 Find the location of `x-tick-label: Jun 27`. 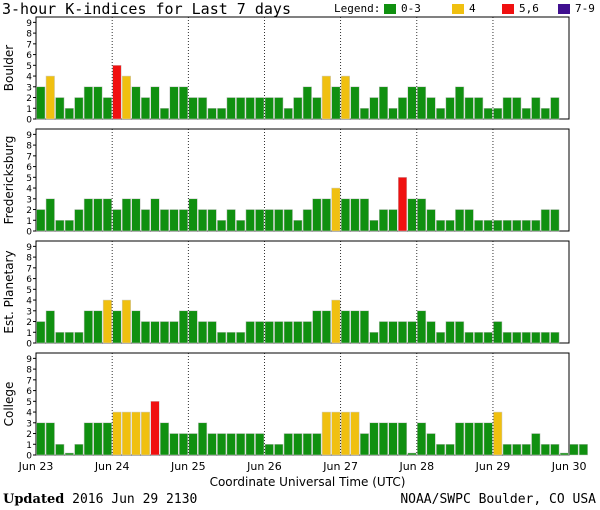

x-tick-label: Jun 27 is located at coordinates (340, 466).